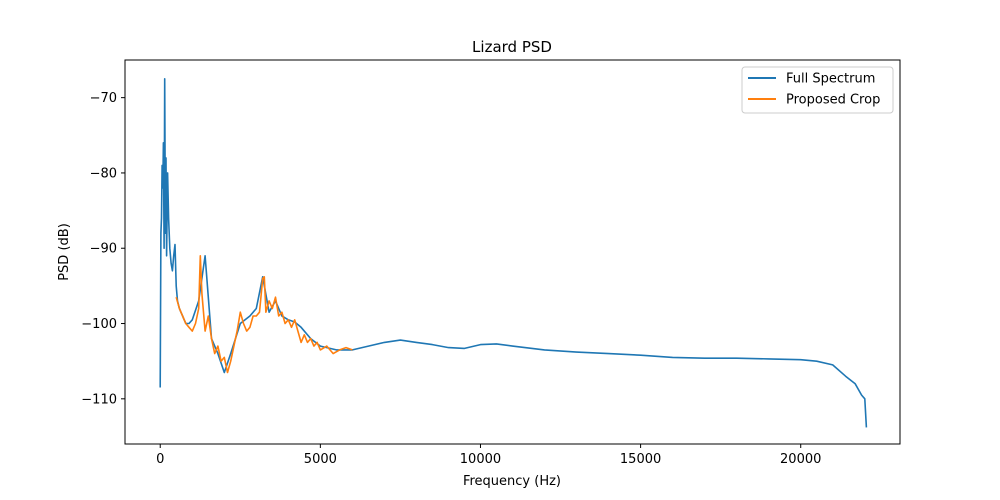 The height and width of the screenshot is (500, 1000). What do you see at coordinates (99, 399) in the screenshot?
I see `y-tick-label: −110` at bounding box center [99, 399].